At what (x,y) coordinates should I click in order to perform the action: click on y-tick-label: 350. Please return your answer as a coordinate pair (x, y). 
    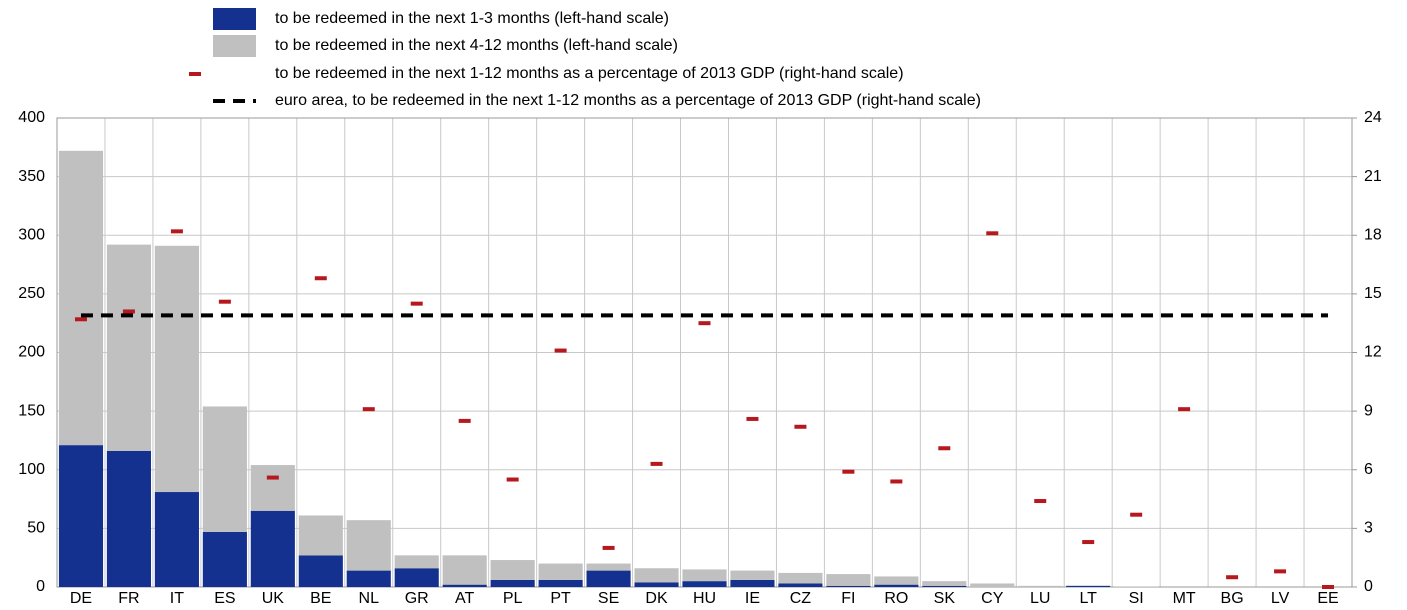
    Looking at the image, I should click on (31, 176).